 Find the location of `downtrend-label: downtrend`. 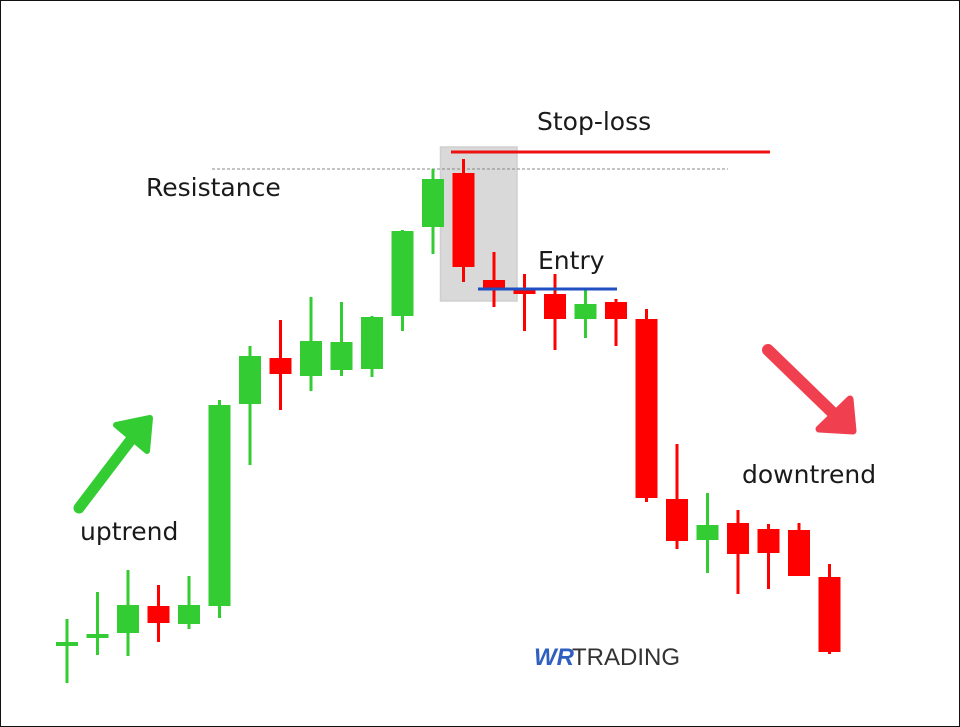

downtrend-label: downtrend is located at coordinates (809, 474).